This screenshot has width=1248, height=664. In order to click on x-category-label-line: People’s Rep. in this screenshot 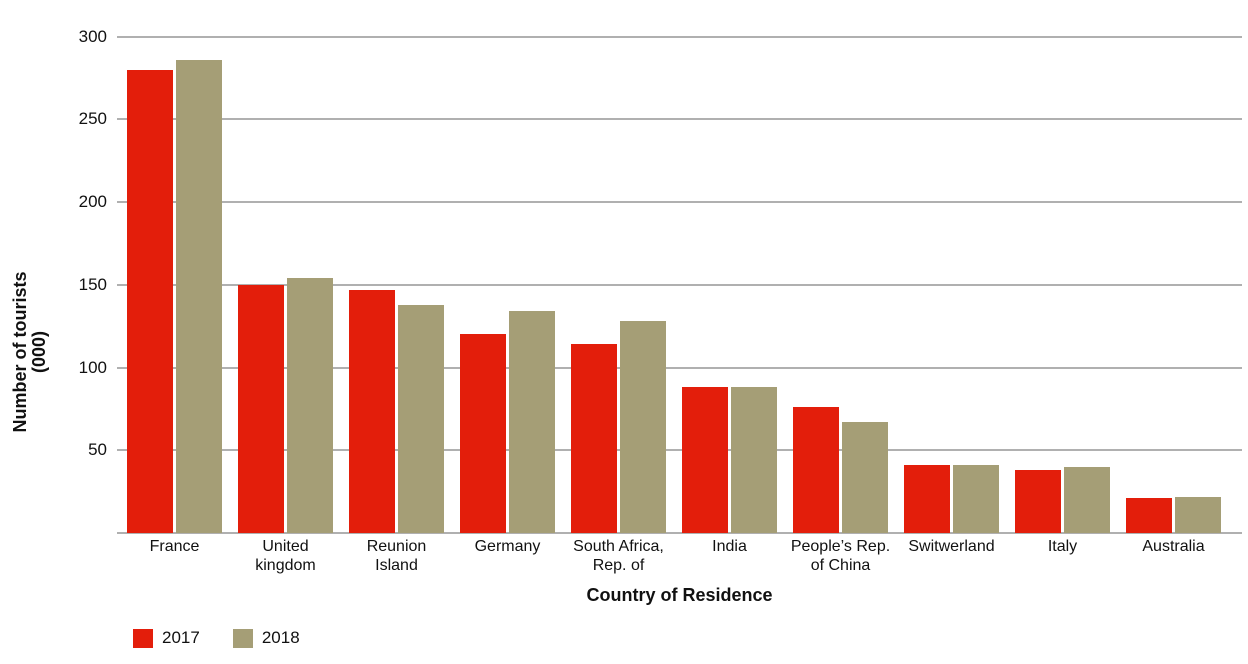, I will do `click(840, 546)`.